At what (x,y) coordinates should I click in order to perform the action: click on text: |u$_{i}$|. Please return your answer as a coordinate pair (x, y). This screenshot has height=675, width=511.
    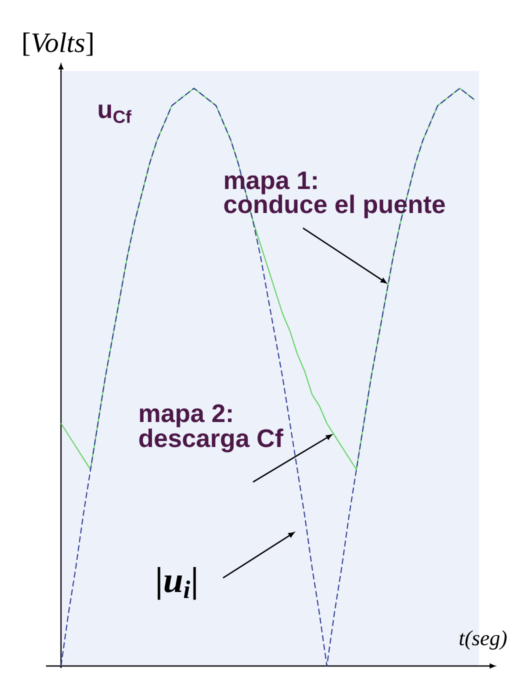
    Looking at the image, I should click on (177, 583).